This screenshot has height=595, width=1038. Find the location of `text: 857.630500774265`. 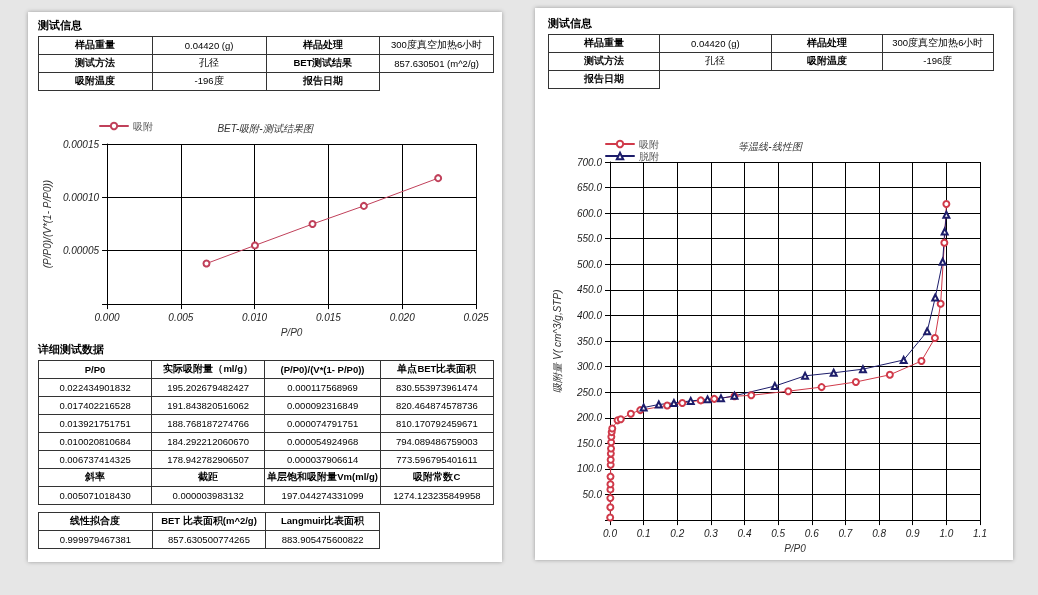

text: 857.630500774265 is located at coordinates (209, 540).